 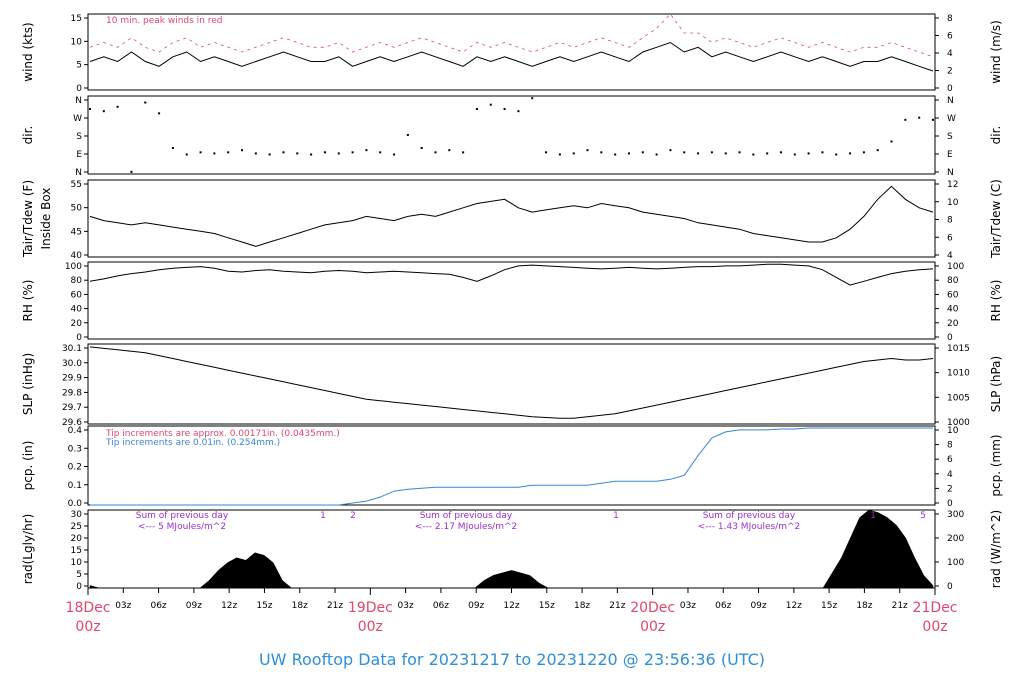 What do you see at coordinates (512, 302) in the screenshot?
I see `panel-4: 0 20 40 60 80 100 0 20 40 60 80 100 RH (%) RH (%)` at bounding box center [512, 302].